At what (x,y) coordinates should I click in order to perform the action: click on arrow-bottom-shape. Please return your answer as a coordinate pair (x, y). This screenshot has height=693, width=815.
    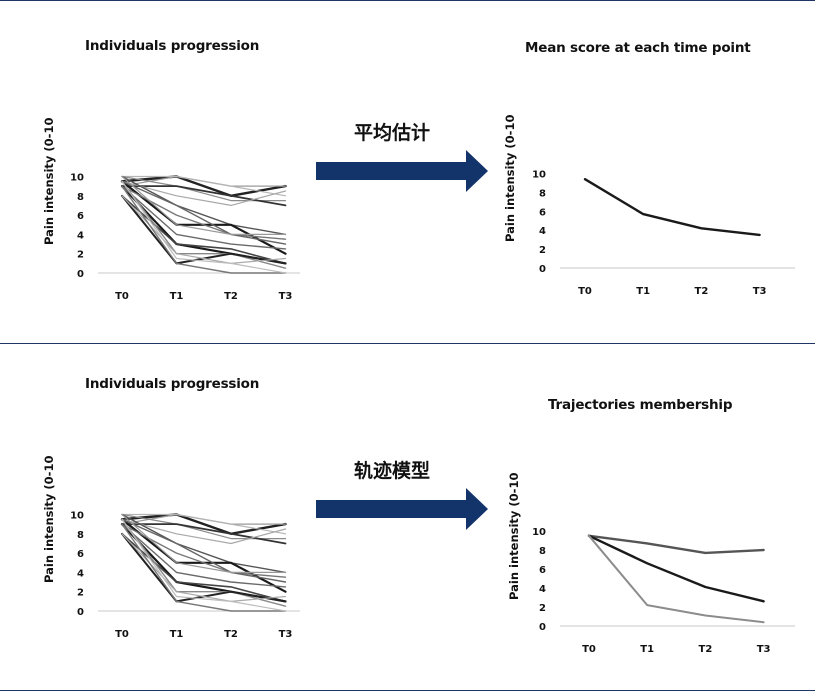
    Looking at the image, I should click on (402, 509).